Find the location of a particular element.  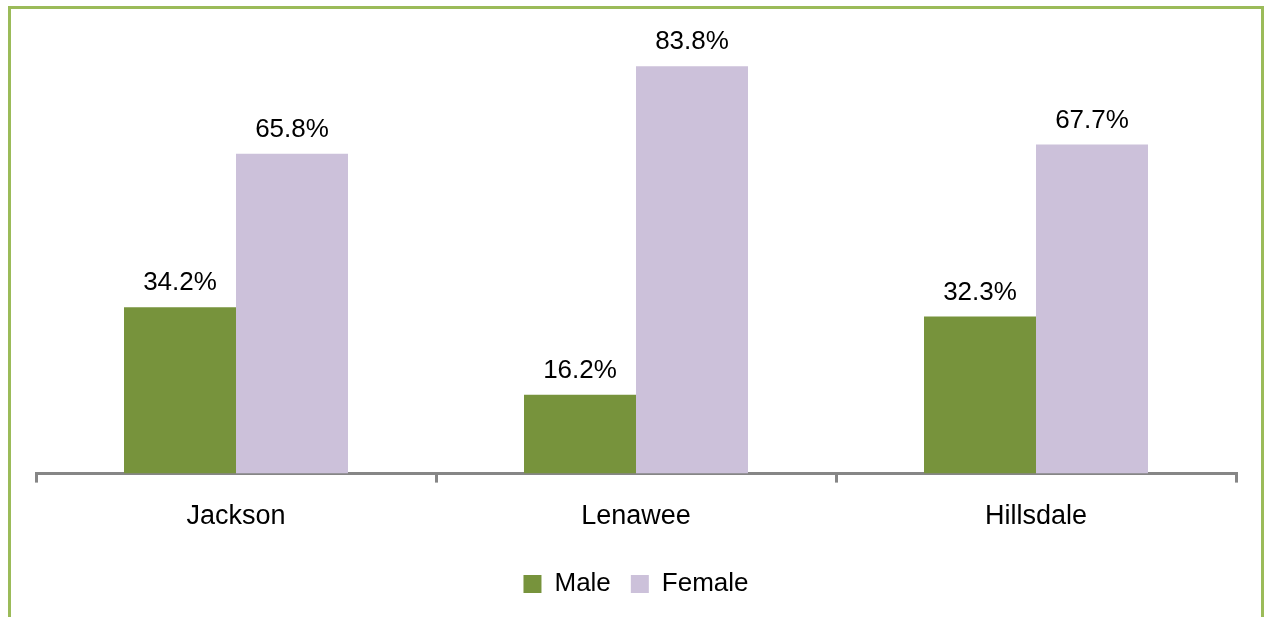

data-label: 67.7% is located at coordinates (1092, 118).